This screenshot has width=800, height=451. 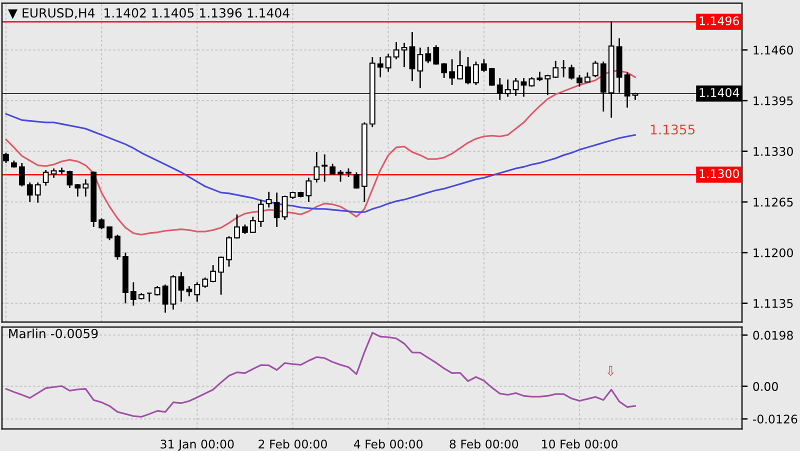 I want to click on y-tick-label: -0.0126, so click(x=775, y=419).